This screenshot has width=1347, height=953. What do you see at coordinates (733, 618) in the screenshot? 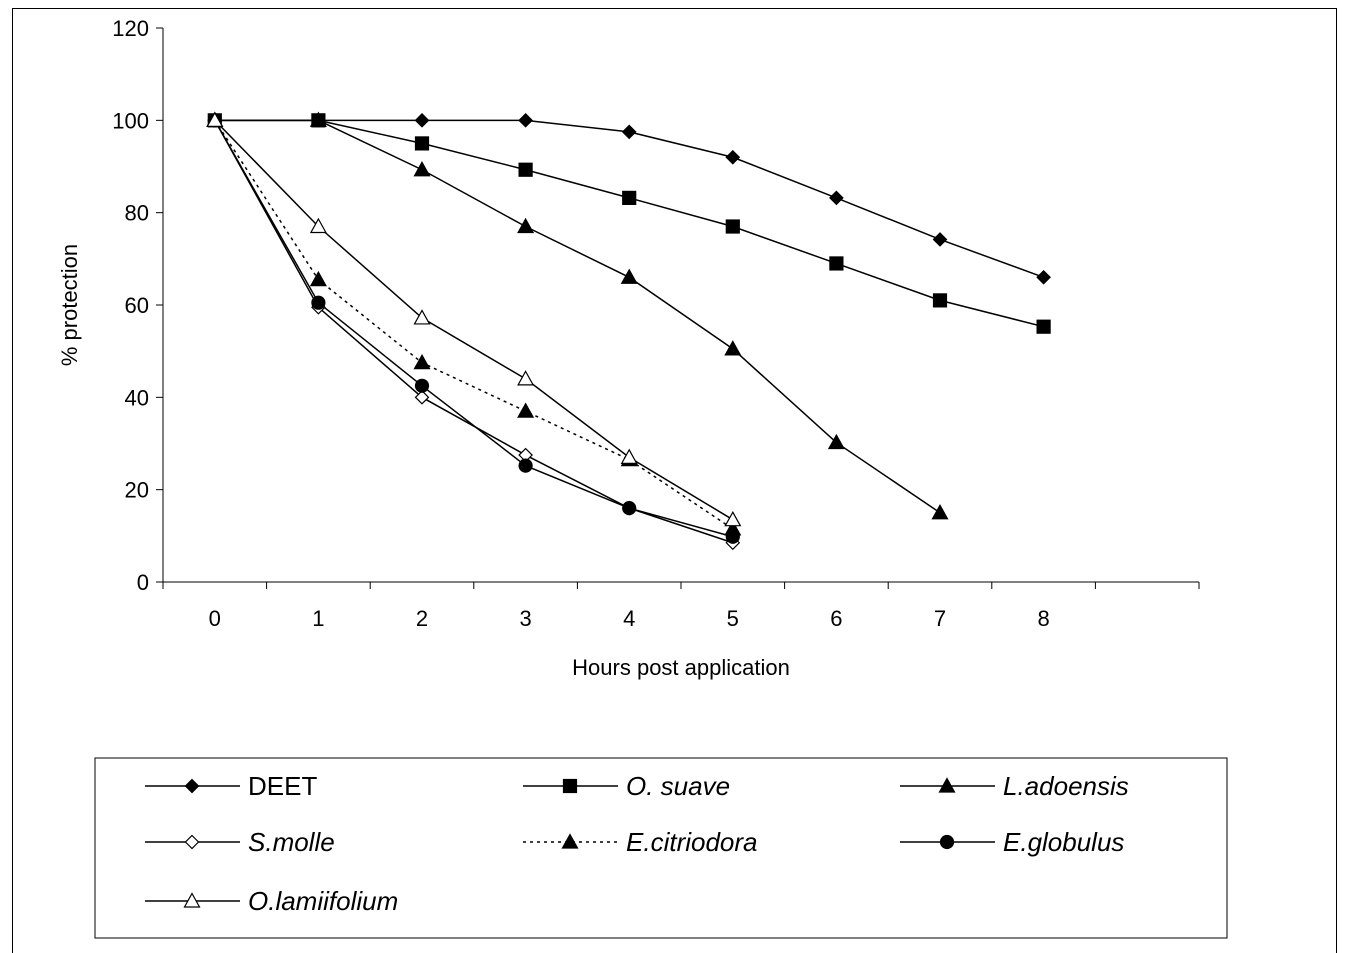
I see `x-tick-label: 5` at bounding box center [733, 618].